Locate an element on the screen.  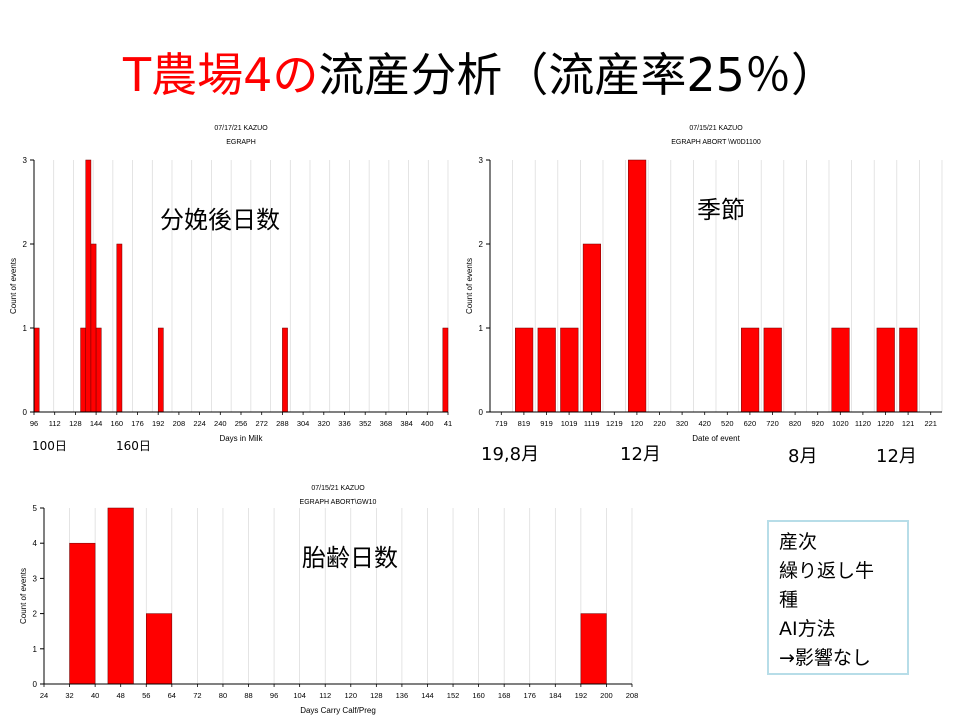
x-tick-label: 200 is located at coordinates (606, 695).